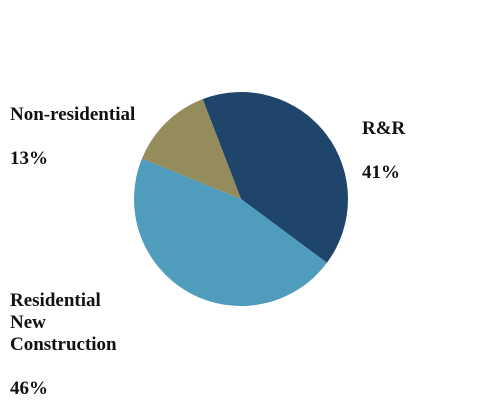 This screenshot has width=482, height=400. I want to click on pie-slice-nonres, so click(191, 149).